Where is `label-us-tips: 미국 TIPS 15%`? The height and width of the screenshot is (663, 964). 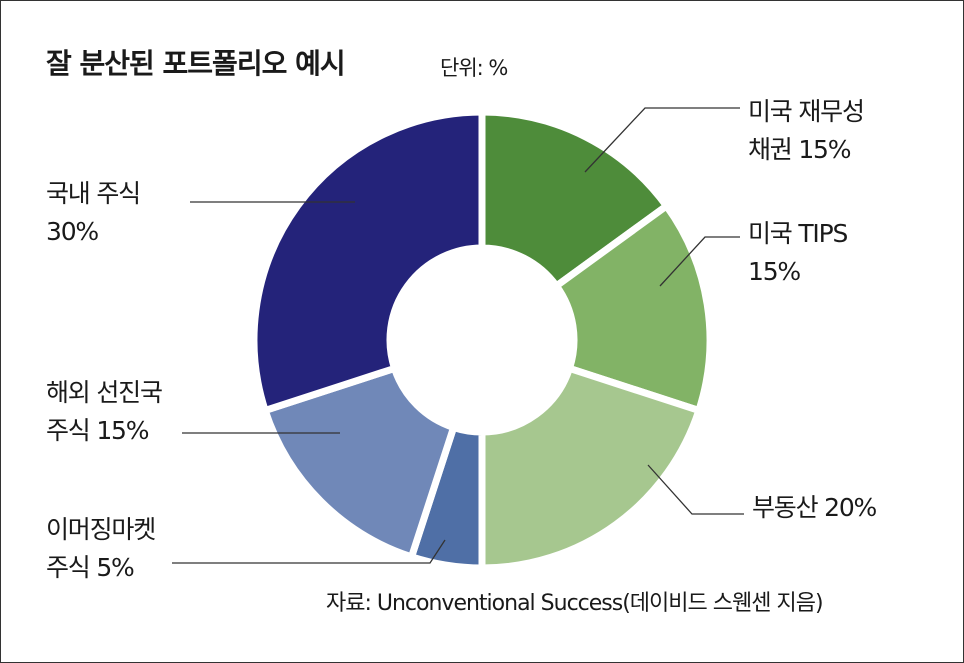
label-us-tips: 미국 TIPS 15% is located at coordinates (798, 253).